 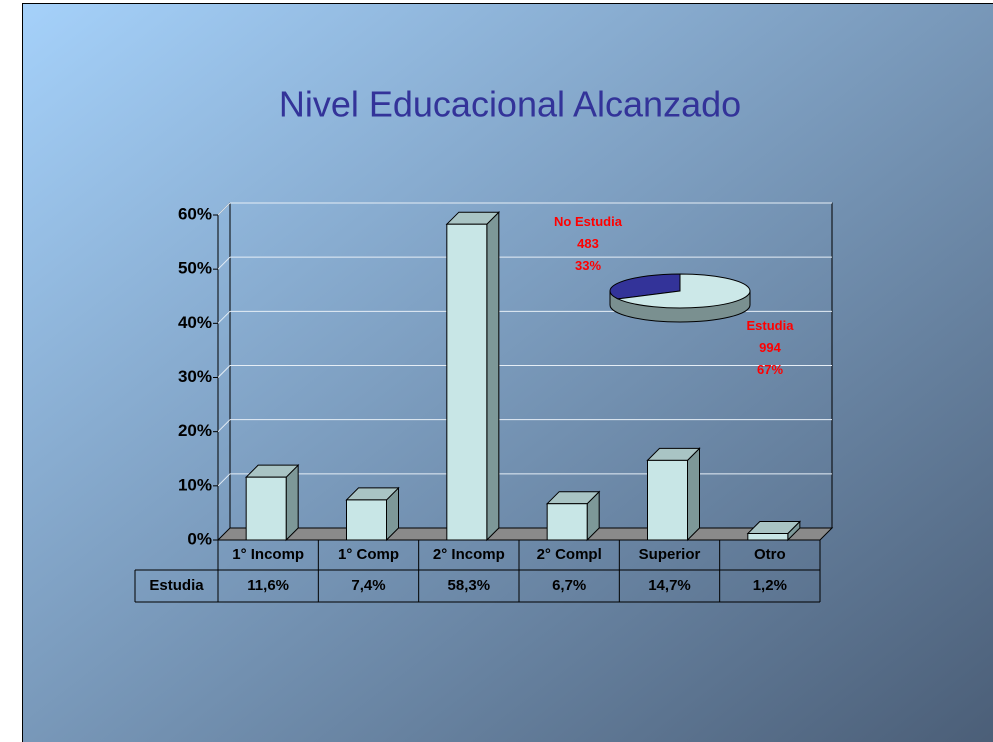 What do you see at coordinates (195, 430) in the screenshot?
I see `y-tick-label: 20%` at bounding box center [195, 430].